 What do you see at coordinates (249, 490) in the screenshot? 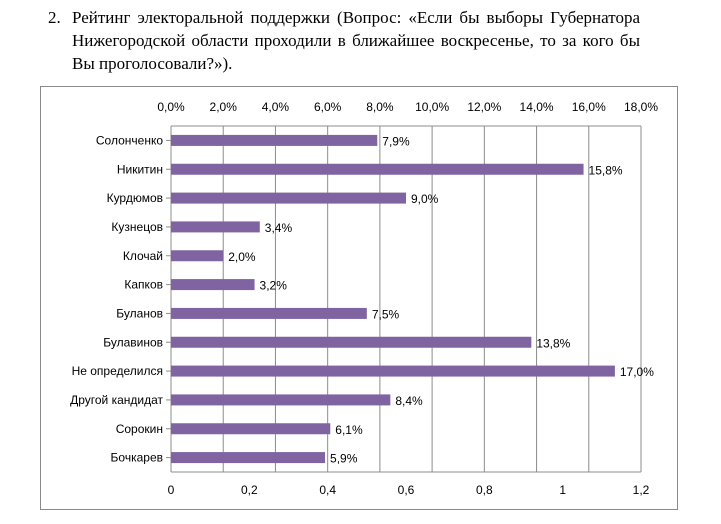
I see `bottom-axis-tick-label: 0,2` at bounding box center [249, 490].